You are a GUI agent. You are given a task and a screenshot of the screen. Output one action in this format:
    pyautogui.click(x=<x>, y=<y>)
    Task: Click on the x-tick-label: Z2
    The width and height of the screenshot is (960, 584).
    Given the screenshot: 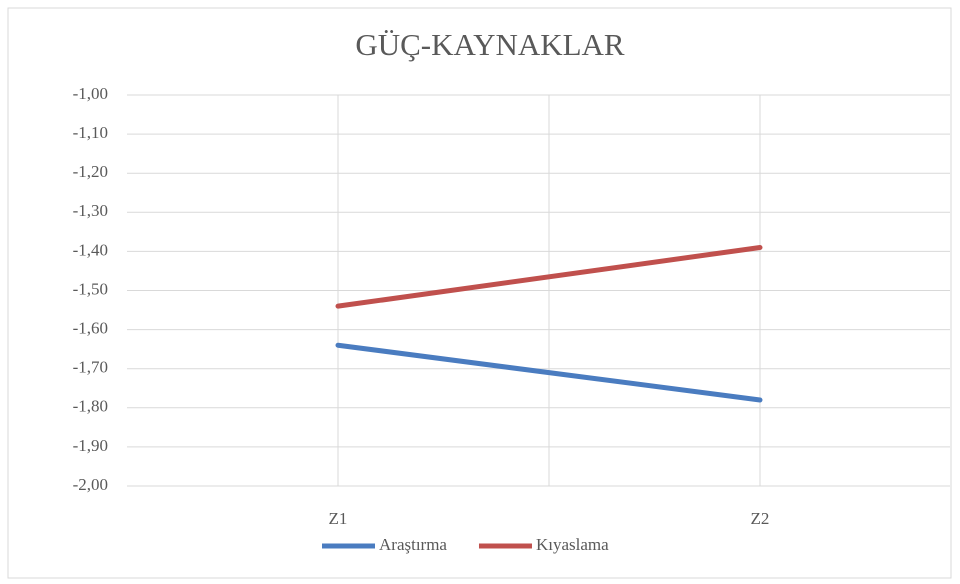 What is the action you would take?
    pyautogui.click(x=760, y=518)
    